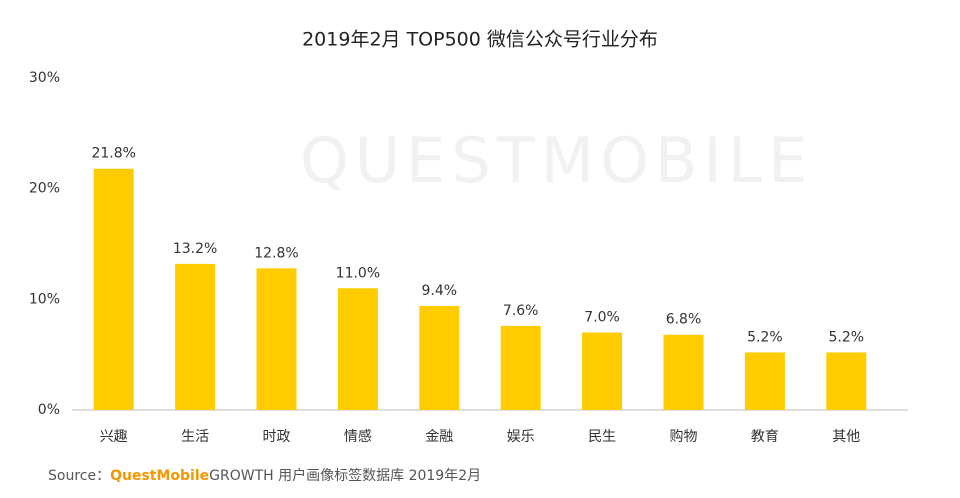 The image size is (960, 498). What do you see at coordinates (44, 299) in the screenshot?
I see `y-tick-label: 10%` at bounding box center [44, 299].